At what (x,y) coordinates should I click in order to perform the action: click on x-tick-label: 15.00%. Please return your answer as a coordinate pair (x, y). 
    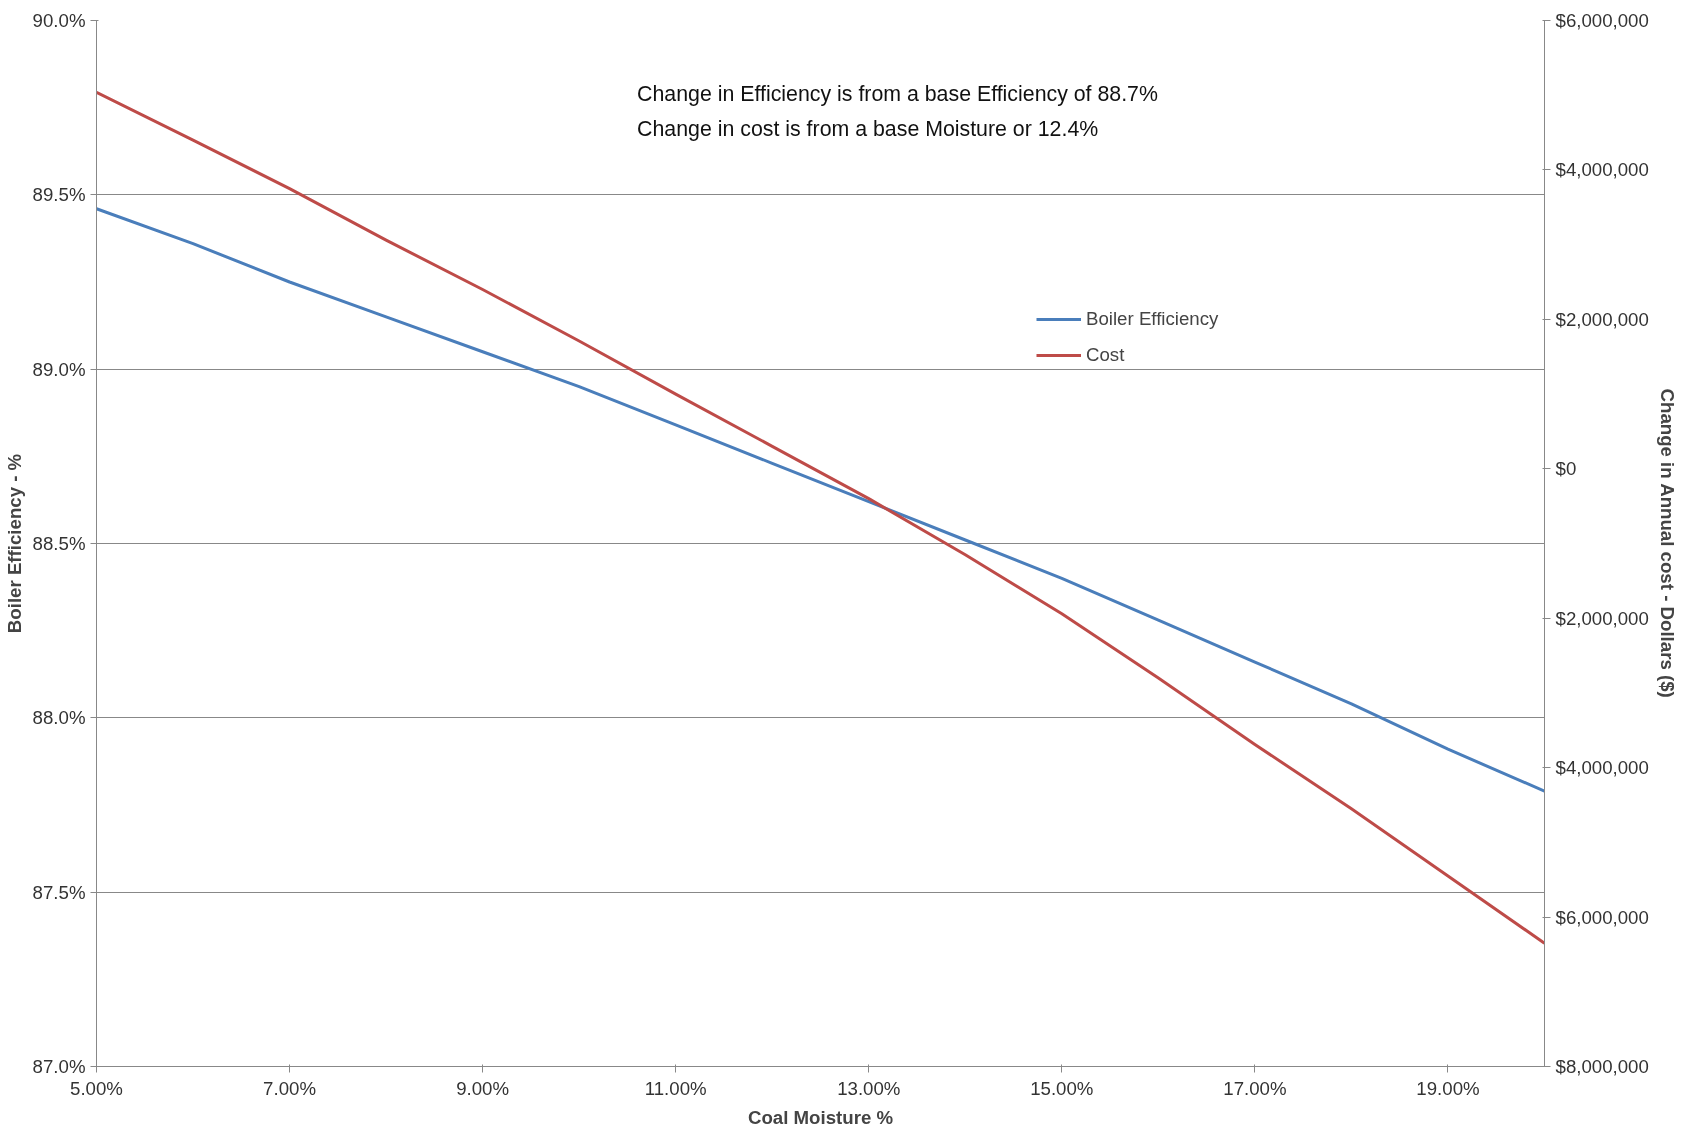
    Looking at the image, I should click on (1062, 1088).